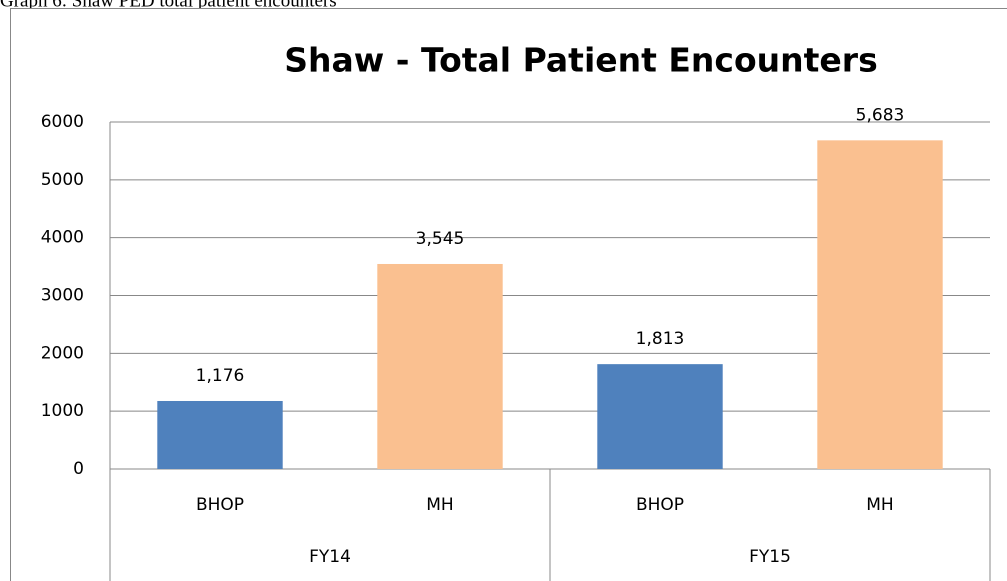 This screenshot has width=1007, height=581. What do you see at coordinates (62, 122) in the screenshot?
I see `y-tick-label: 6000` at bounding box center [62, 122].